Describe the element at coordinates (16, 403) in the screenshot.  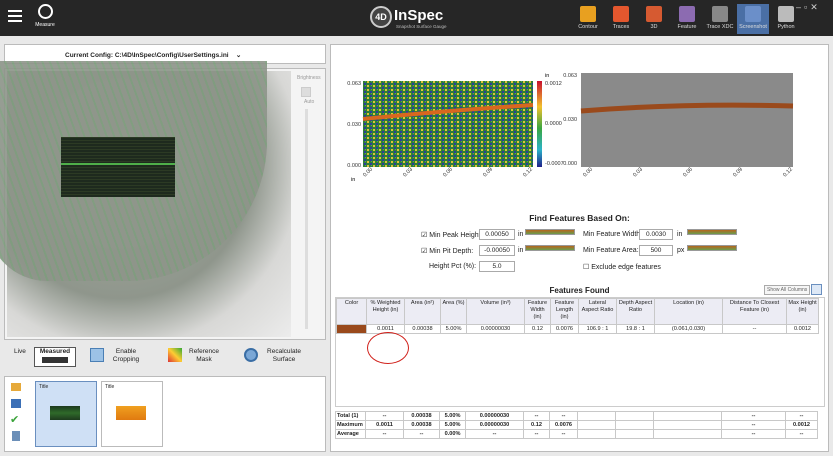
I see `save-icon` at that location.